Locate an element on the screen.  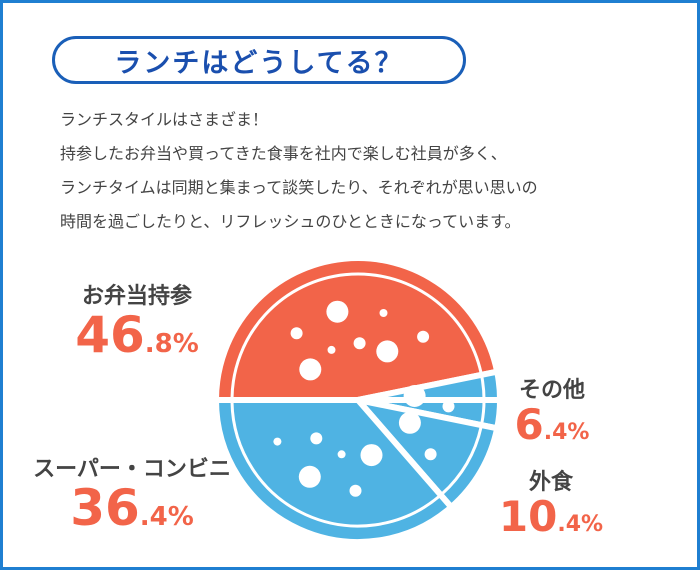
slice-super-convenience is located at coordinates (334, 471).